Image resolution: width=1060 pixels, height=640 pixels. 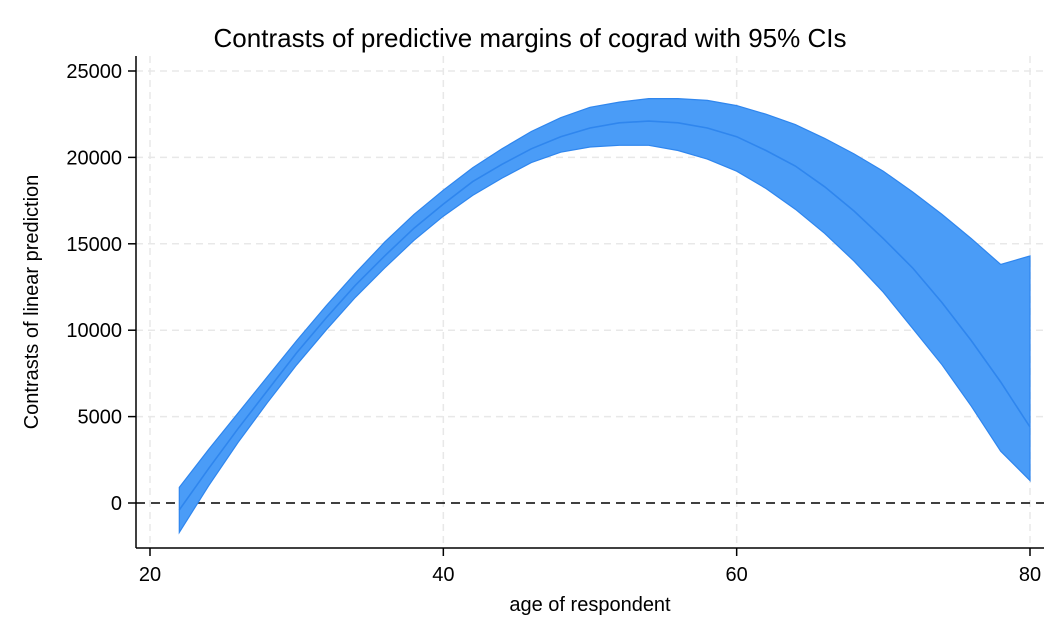 I want to click on x-tick-label: 40, so click(x=443, y=575).